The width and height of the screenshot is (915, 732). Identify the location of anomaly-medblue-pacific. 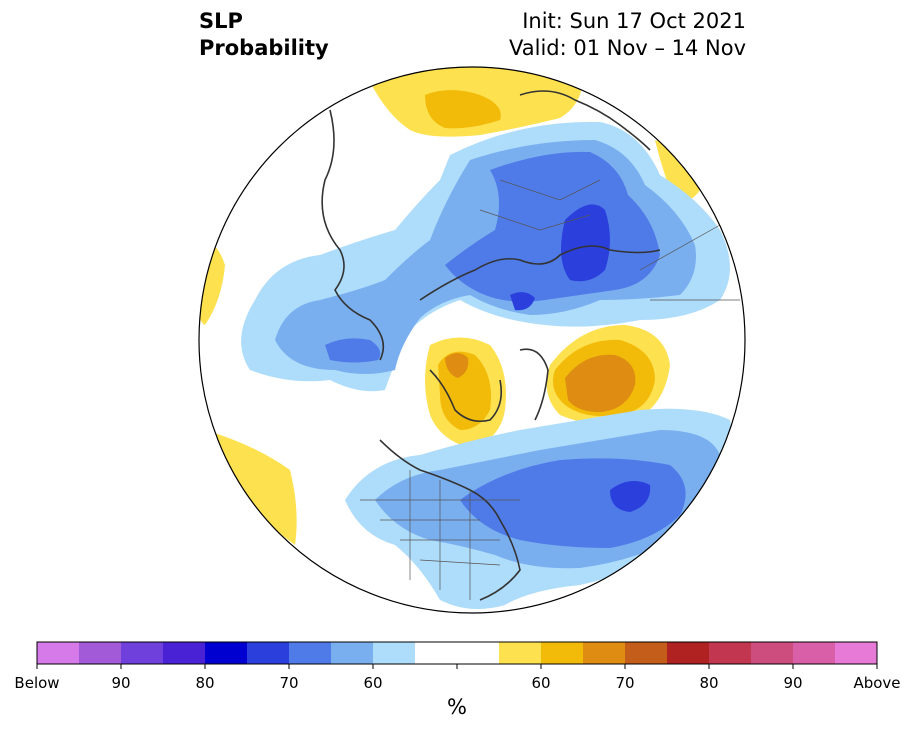
(353, 350).